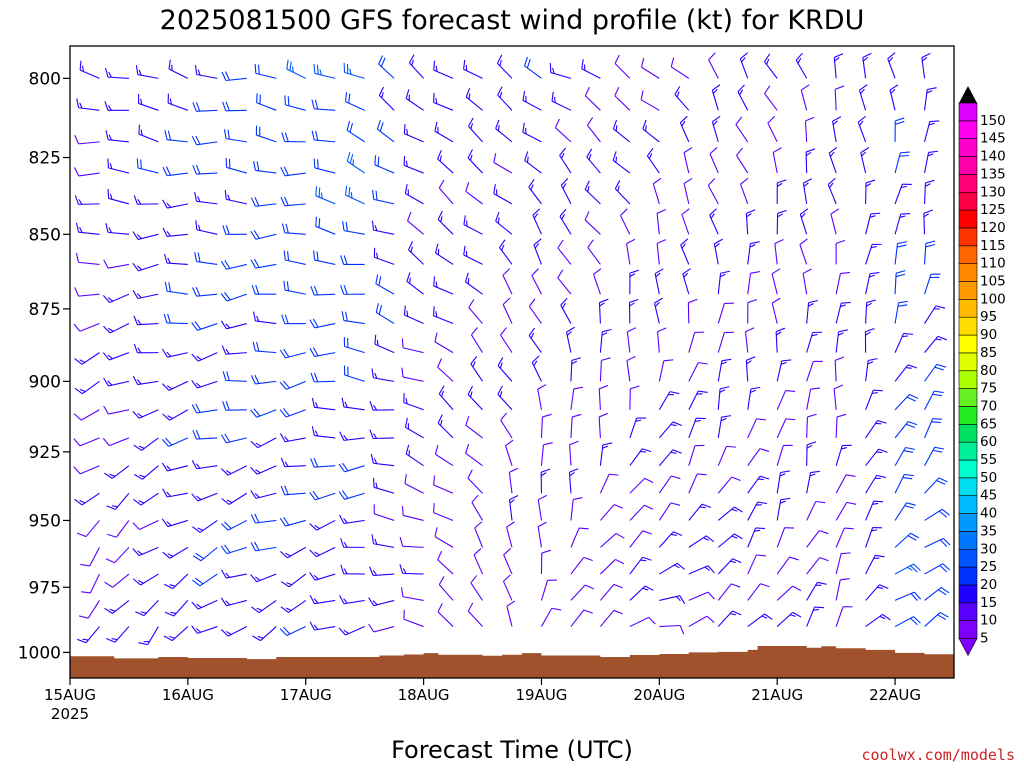 The image size is (1024, 768). What do you see at coordinates (988, 514) in the screenshot?
I see `colorbar-label: 40` at bounding box center [988, 514].